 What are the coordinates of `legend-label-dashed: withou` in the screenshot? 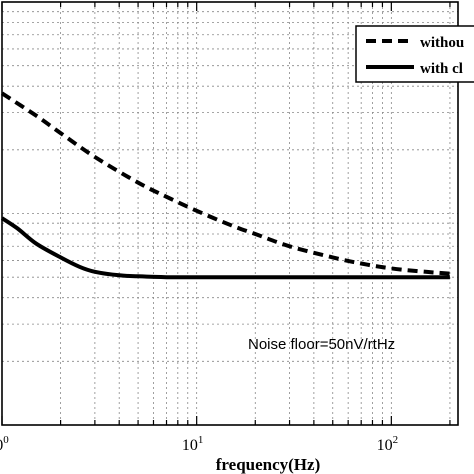 It's located at (442, 43).